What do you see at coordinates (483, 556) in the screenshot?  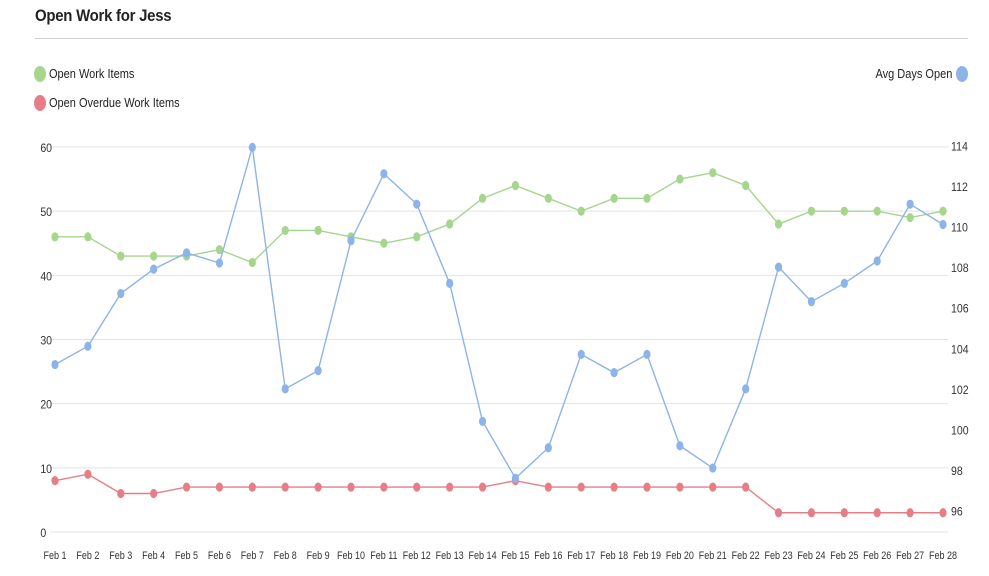 I see `x-tick-label: Feb 14` at bounding box center [483, 556].